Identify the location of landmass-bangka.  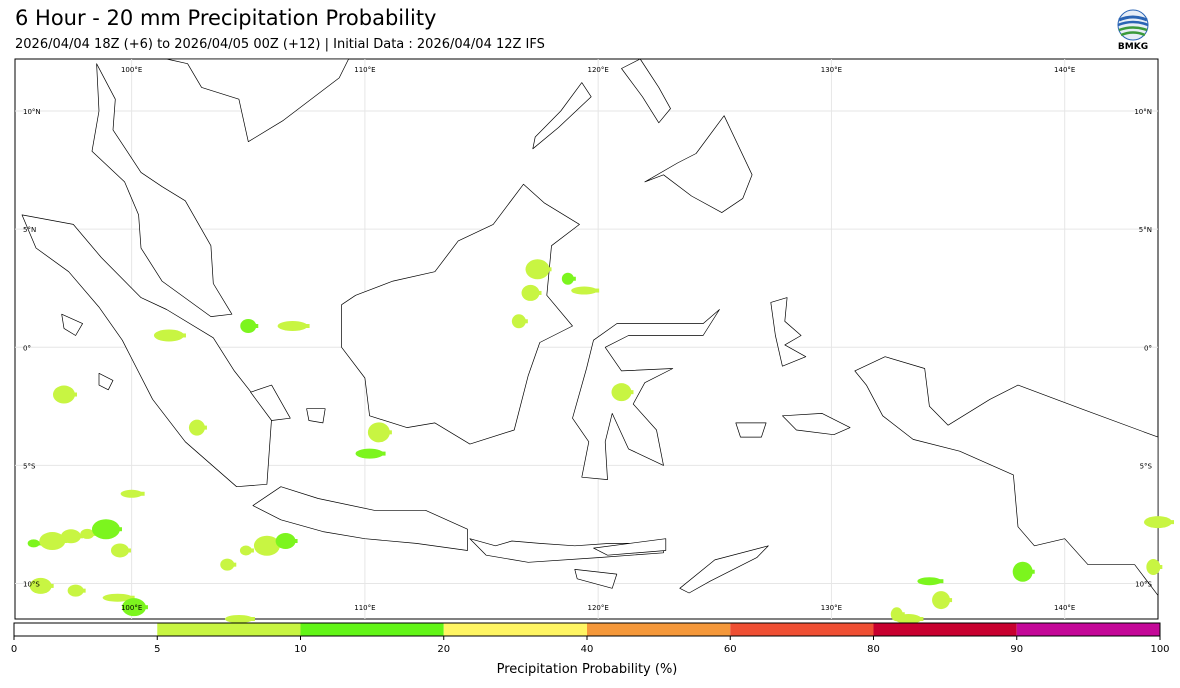
(270, 402).